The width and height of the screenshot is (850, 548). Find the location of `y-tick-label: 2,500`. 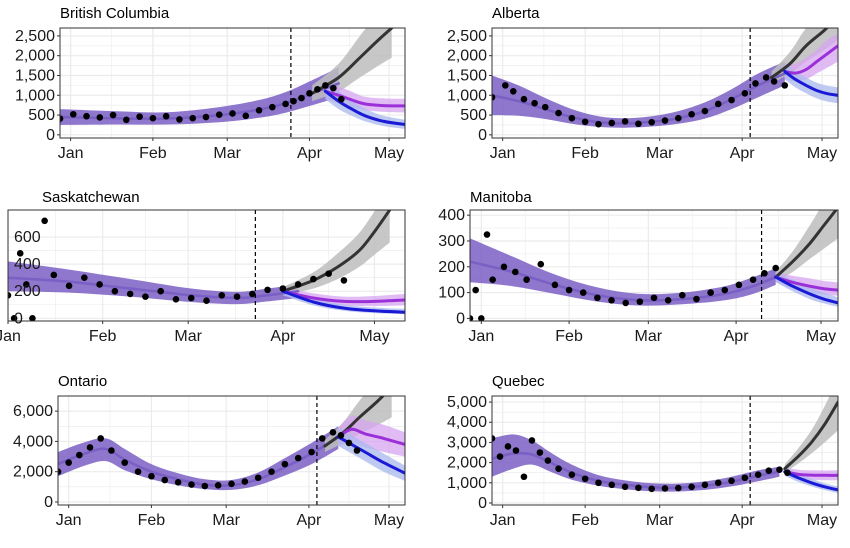

y-tick-label: 2,500 is located at coordinates (467, 36).